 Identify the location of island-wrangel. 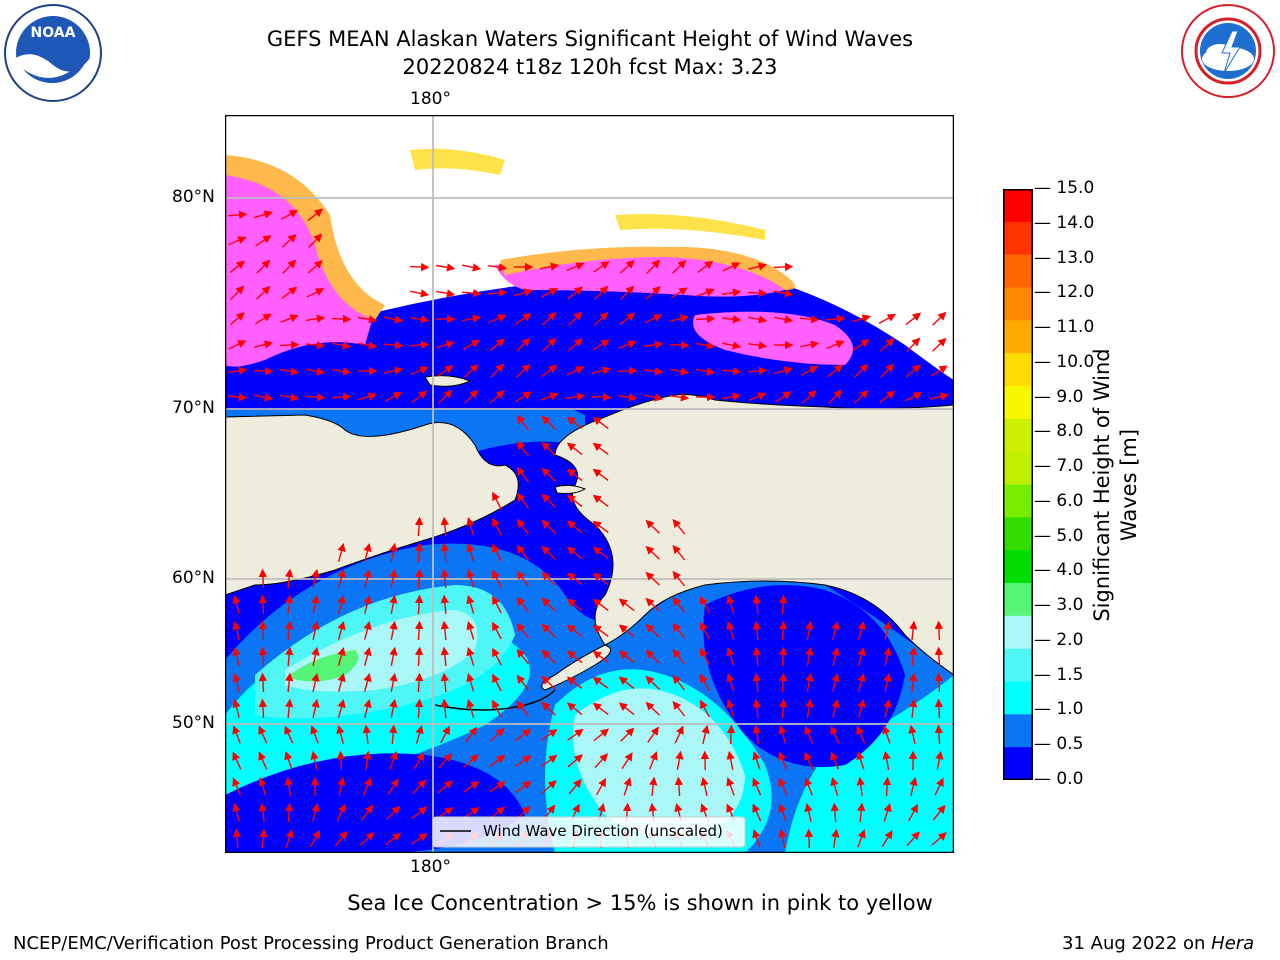
(448, 381).